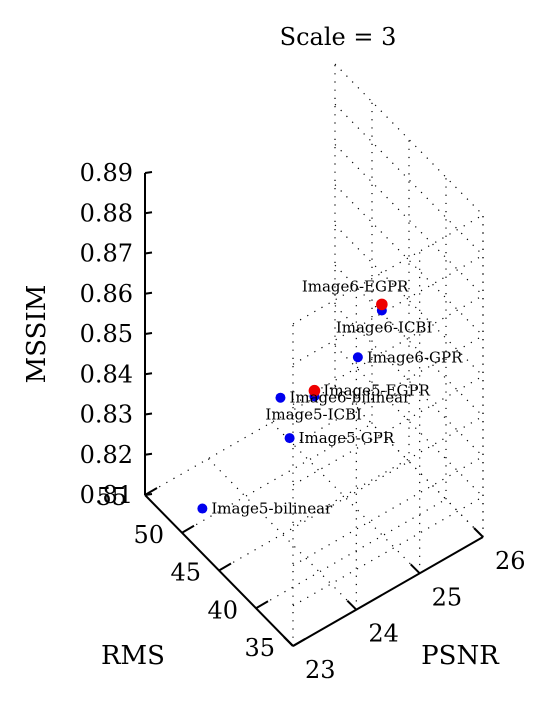  What do you see at coordinates (355, 286) in the screenshot?
I see `data-point-label: Image6-EGPR` at bounding box center [355, 286].